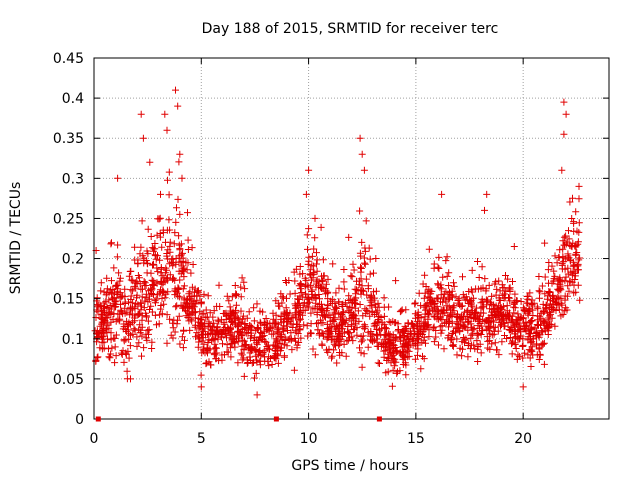 The width and height of the screenshot is (640, 480). What do you see at coordinates (73, 179) in the screenshot?
I see `y-tick-label: 0.3` at bounding box center [73, 179].